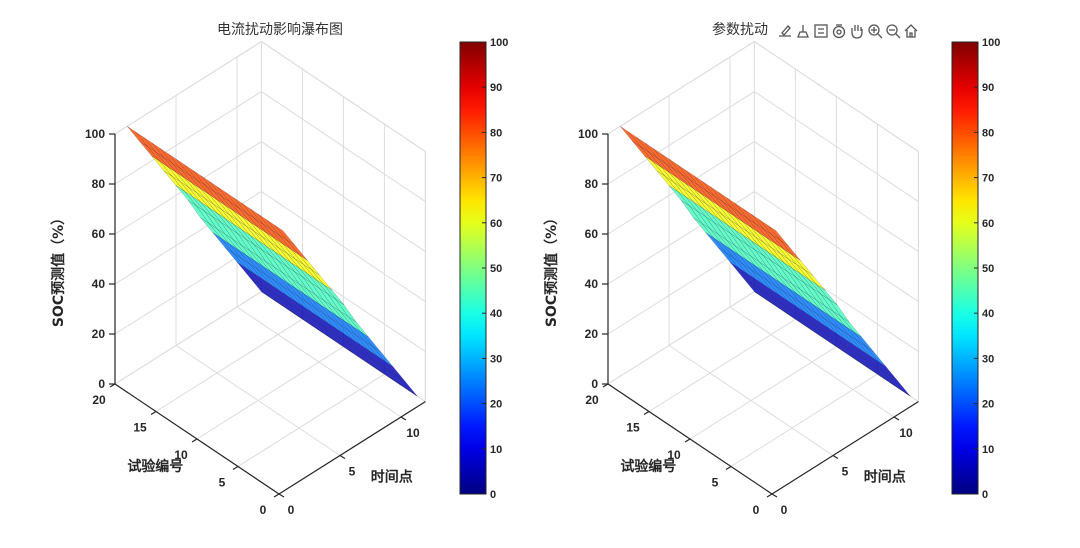 The image size is (1080, 548). I want to click on y-axis-label: 试验编号, so click(155, 466).